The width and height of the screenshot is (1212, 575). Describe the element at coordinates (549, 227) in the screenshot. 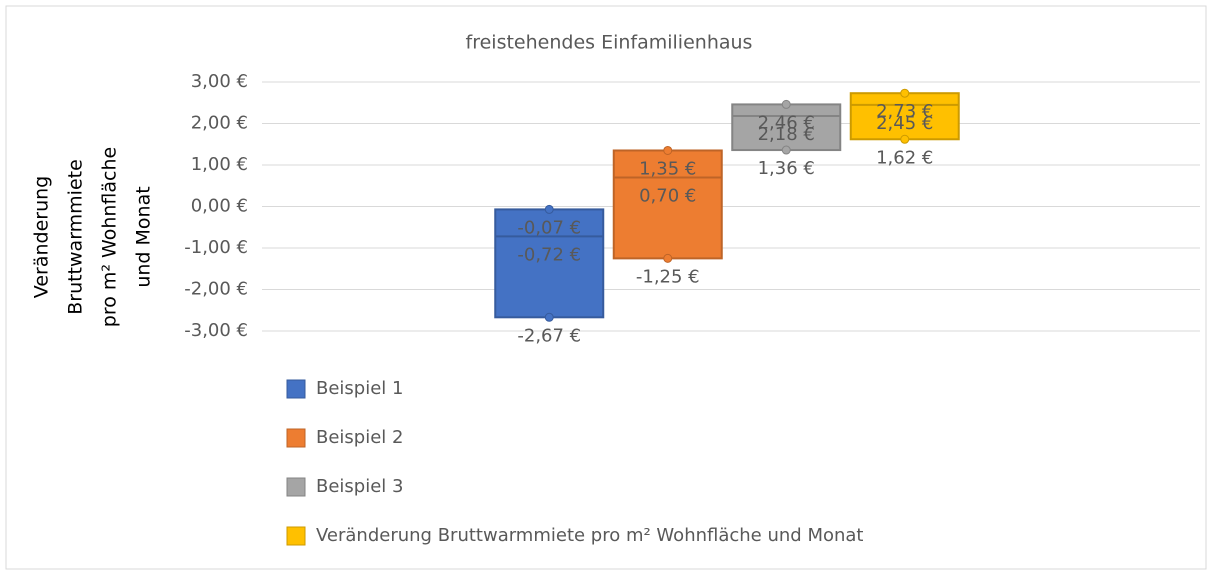

I see `value-label: -0,07 €` at that location.